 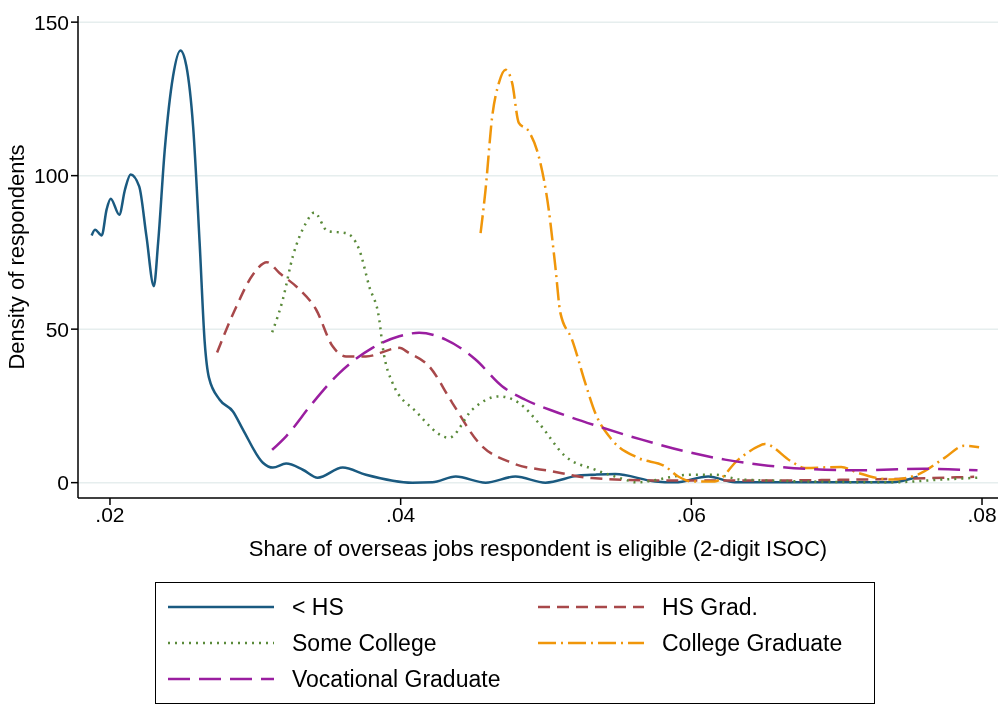 I want to click on legend-label: HS Grad., so click(x=710, y=607).